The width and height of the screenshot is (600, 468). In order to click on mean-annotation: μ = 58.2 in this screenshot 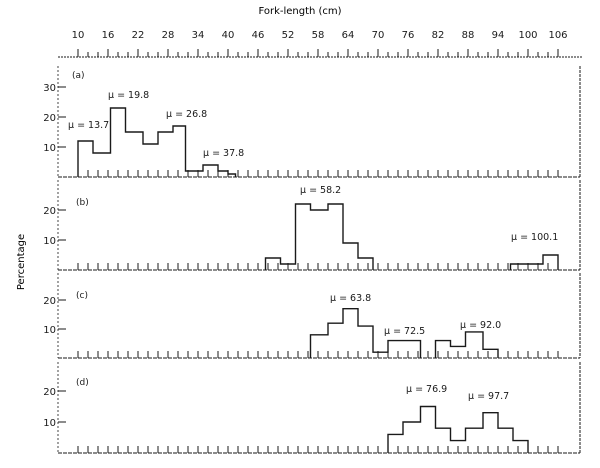, I will do `click(320, 190)`.